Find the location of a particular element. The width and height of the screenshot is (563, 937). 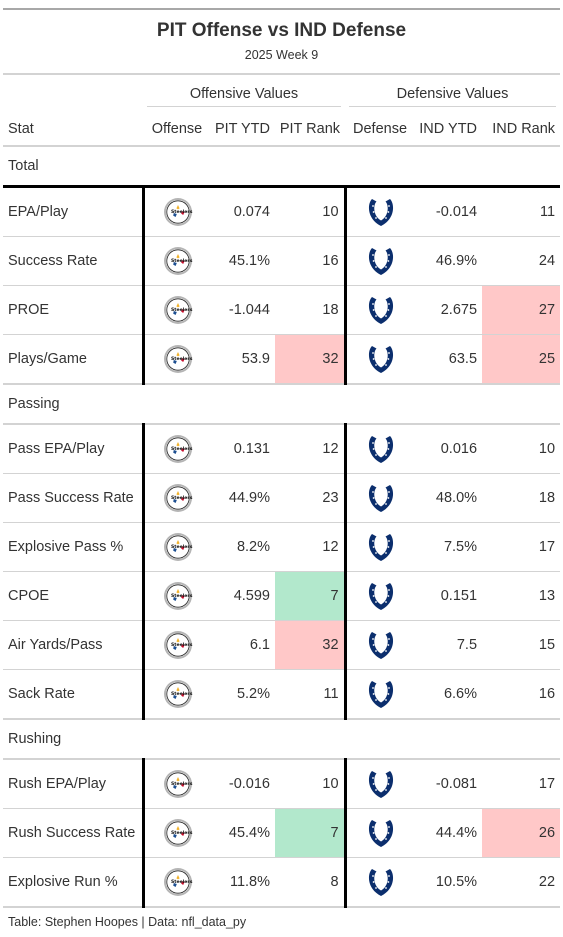

ind-ytd-cell: 44.4% is located at coordinates (449, 833).